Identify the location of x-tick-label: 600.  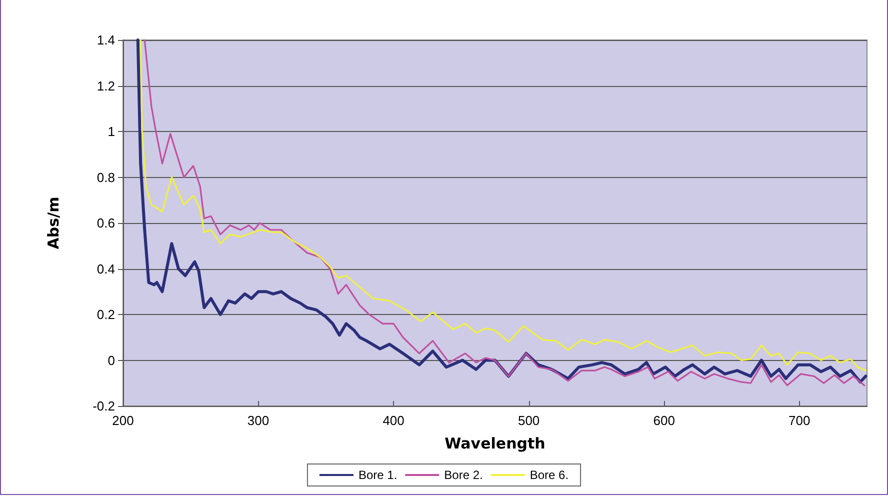
(664, 420).